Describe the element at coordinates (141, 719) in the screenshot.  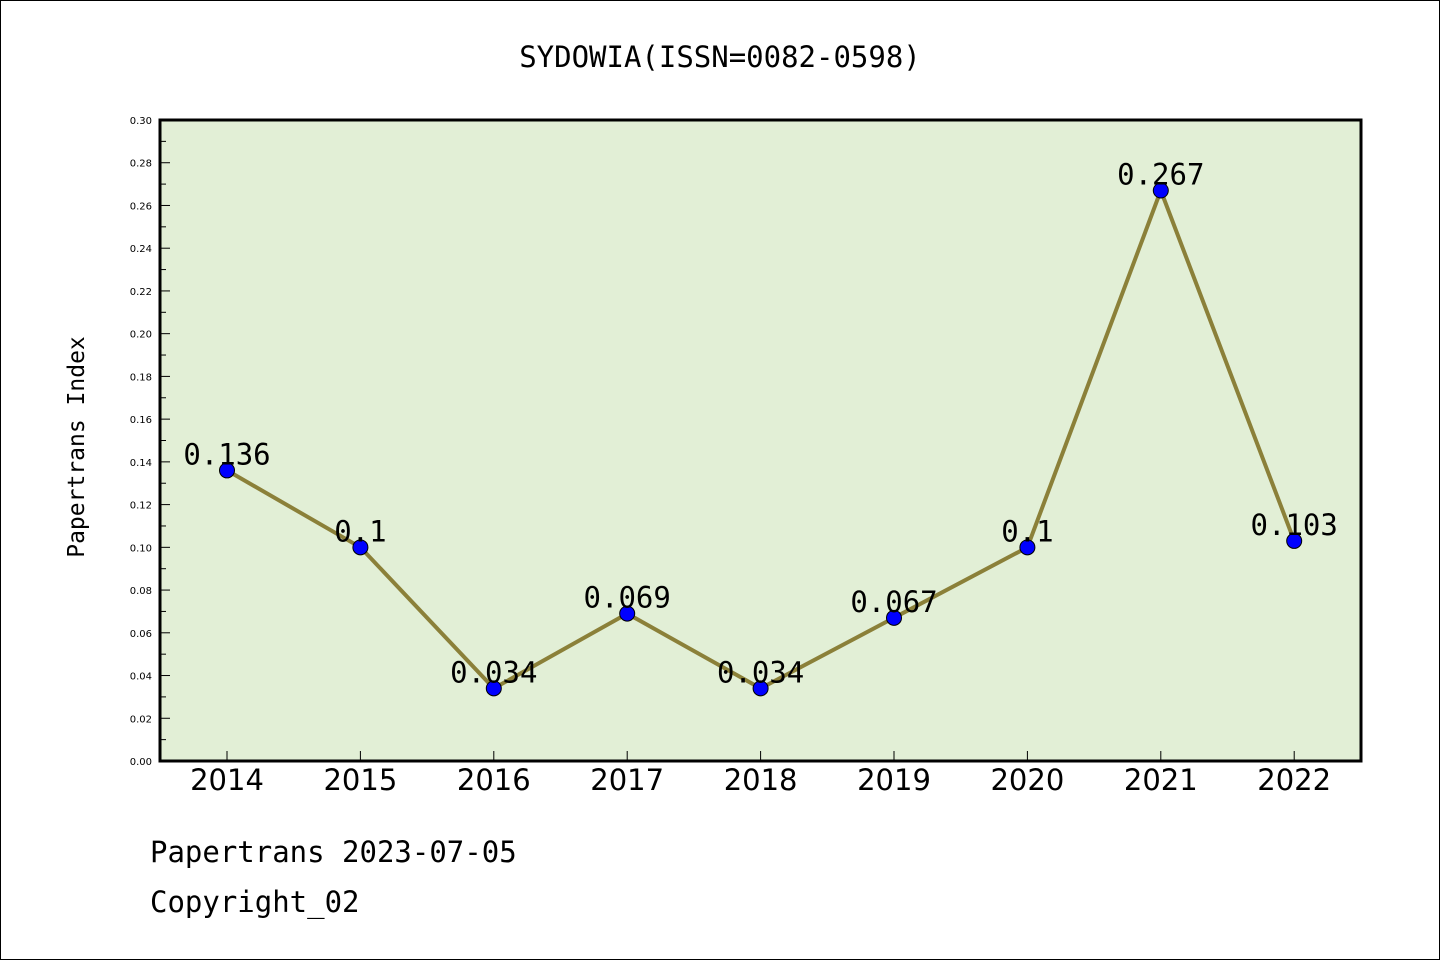
I see `y-tick-label: 0.02` at that location.